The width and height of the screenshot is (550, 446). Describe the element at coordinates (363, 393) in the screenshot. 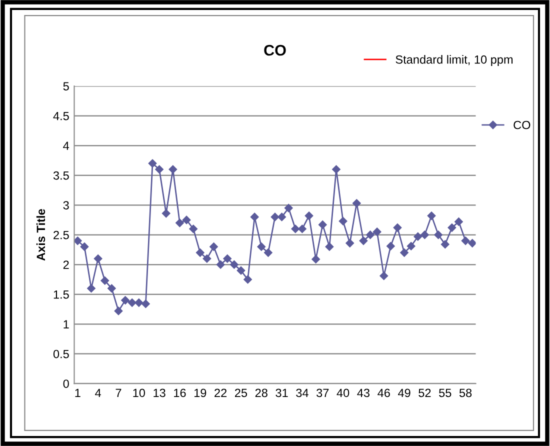

I see `x-tick-label: 43` at that location.